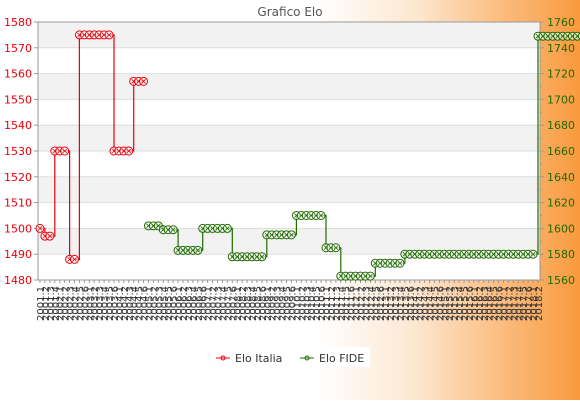 This screenshot has width=580, height=404. Describe the element at coordinates (258, 358) in the screenshot. I see `legend-label-italia: Elo Italia` at that location.